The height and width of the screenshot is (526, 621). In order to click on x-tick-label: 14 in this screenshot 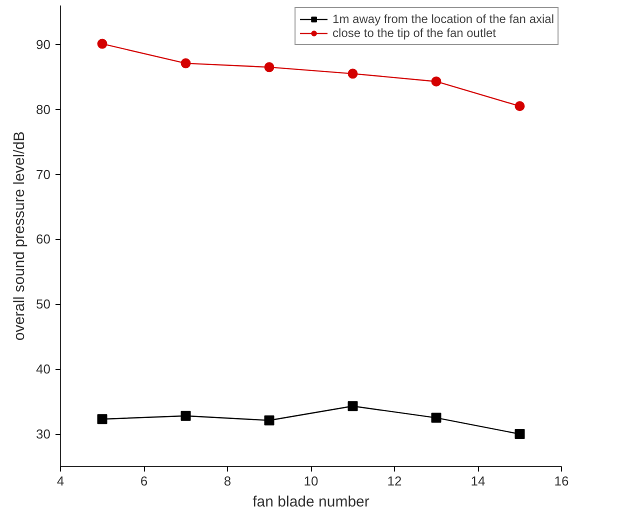, I will do `click(478, 481)`.